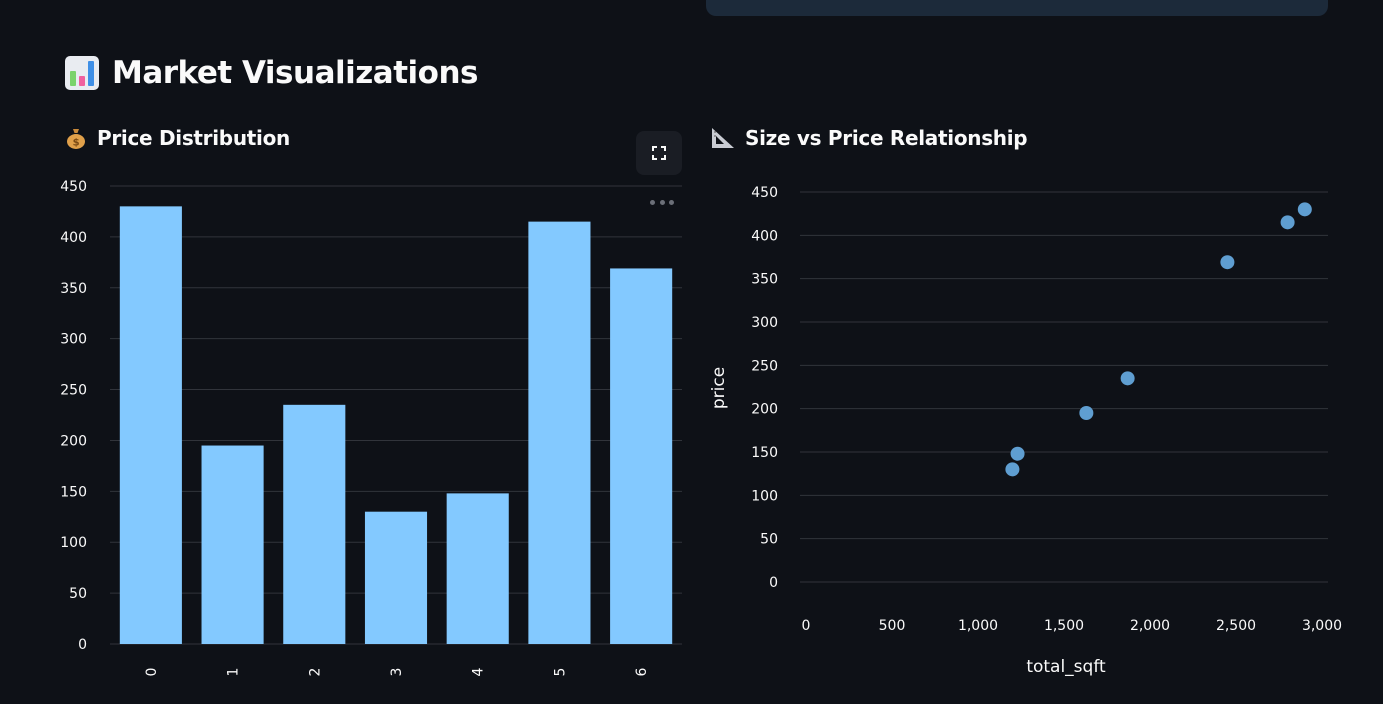 Image resolution: width=1383 pixels, height=704 pixels. What do you see at coordinates (560, 672) in the screenshot?
I see `x-tick-label: 5` at bounding box center [560, 672].